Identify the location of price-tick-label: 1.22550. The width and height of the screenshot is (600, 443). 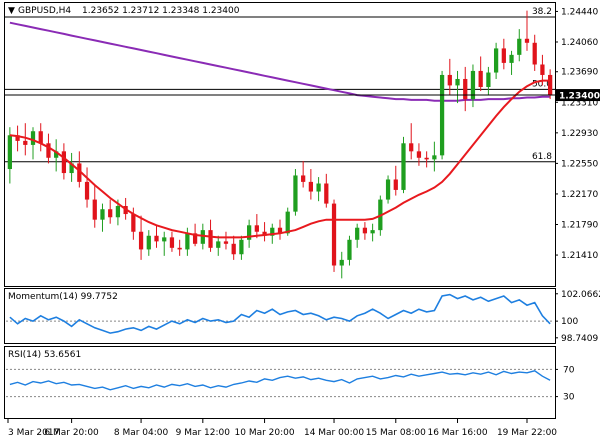
(579, 164).